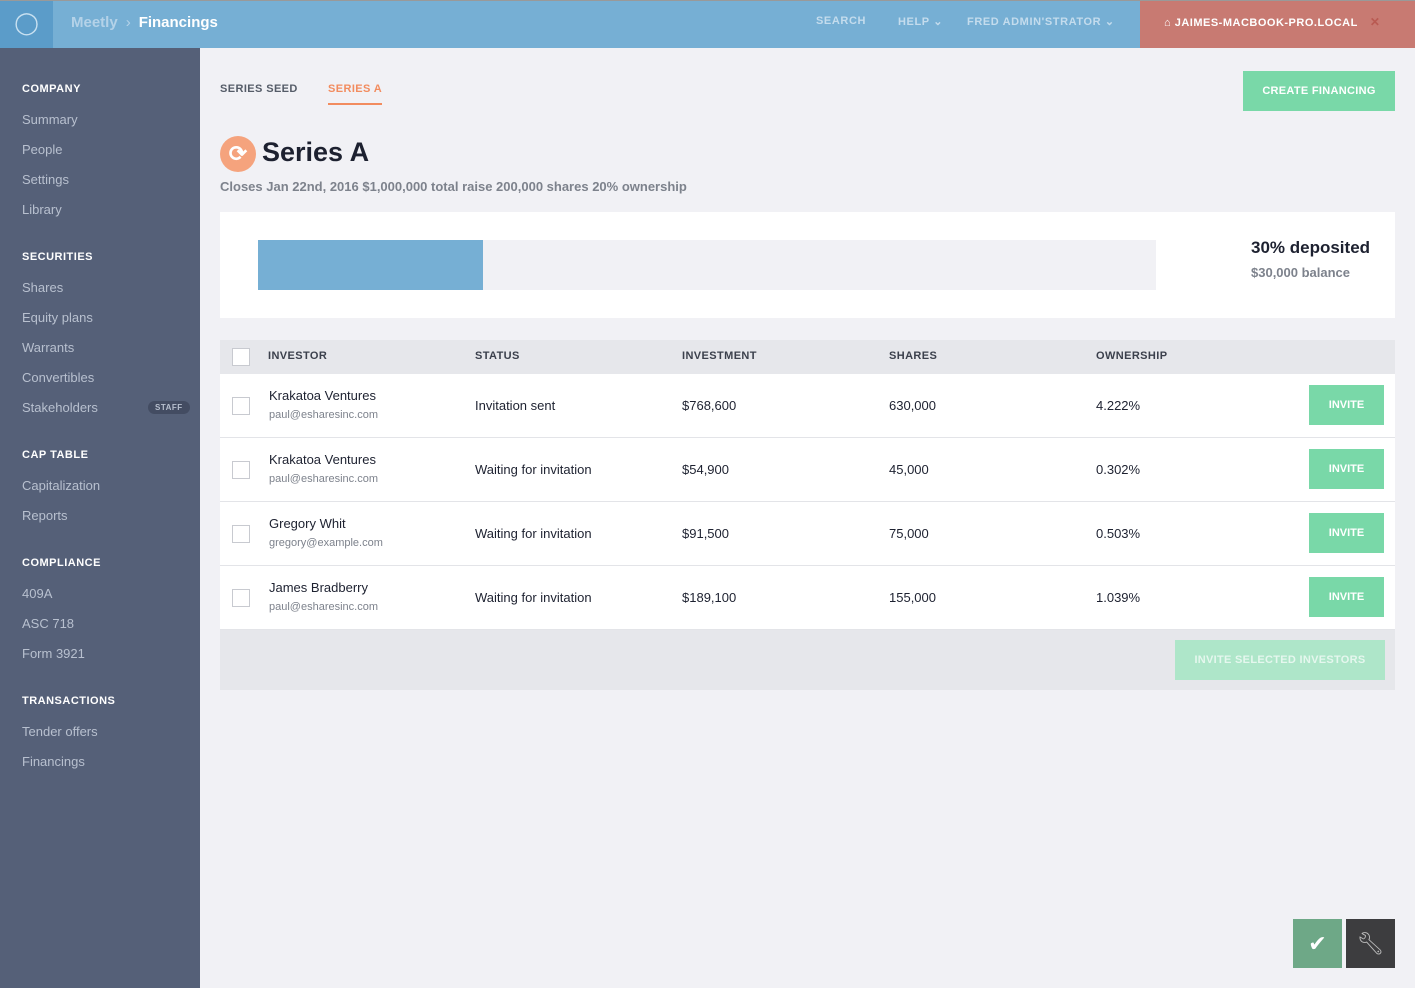 The width and height of the screenshot is (1415, 988). Describe the element at coordinates (807, 660) in the screenshot. I see `table-footer: INVITE SELECTED INVESTORS` at that location.